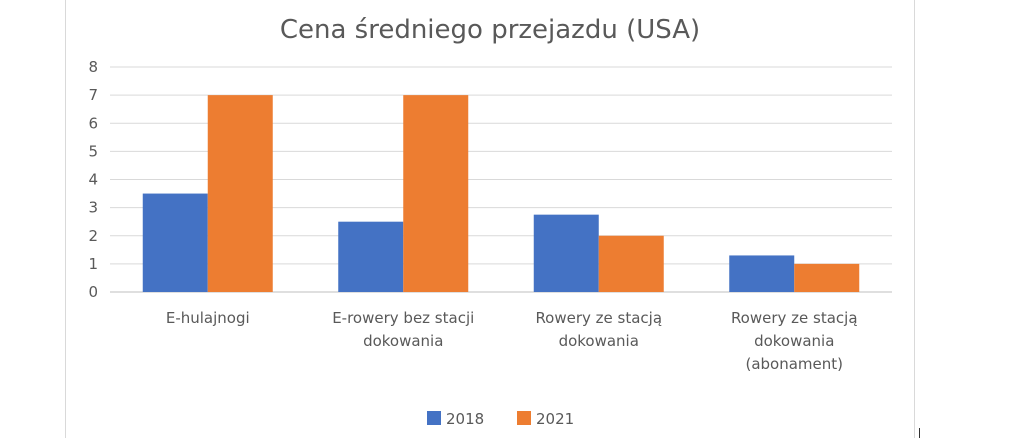  What do you see at coordinates (919, 433) in the screenshot?
I see `text-cursor` at bounding box center [919, 433].